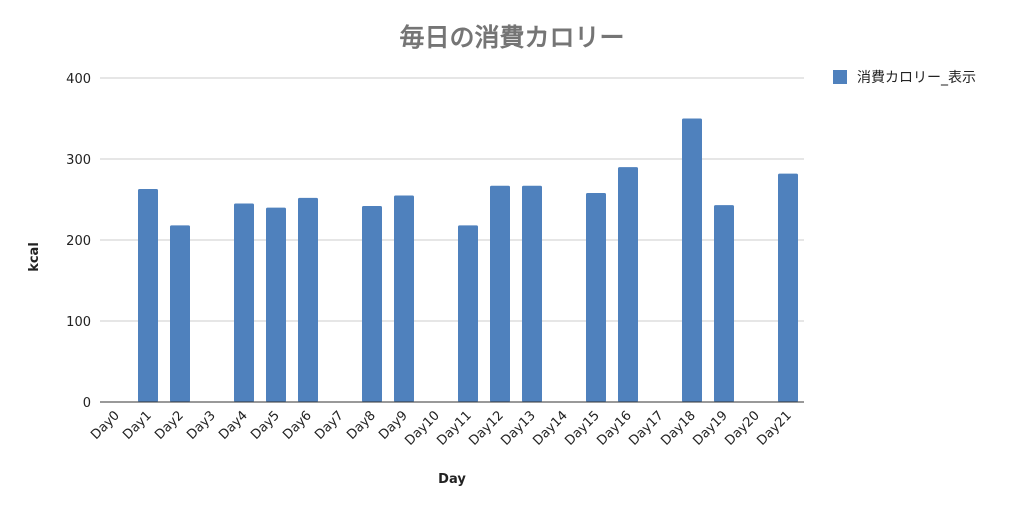 The height and width of the screenshot is (511, 1024). What do you see at coordinates (422, 428) in the screenshot?
I see `x-tick-label: Day10` at bounding box center [422, 428].